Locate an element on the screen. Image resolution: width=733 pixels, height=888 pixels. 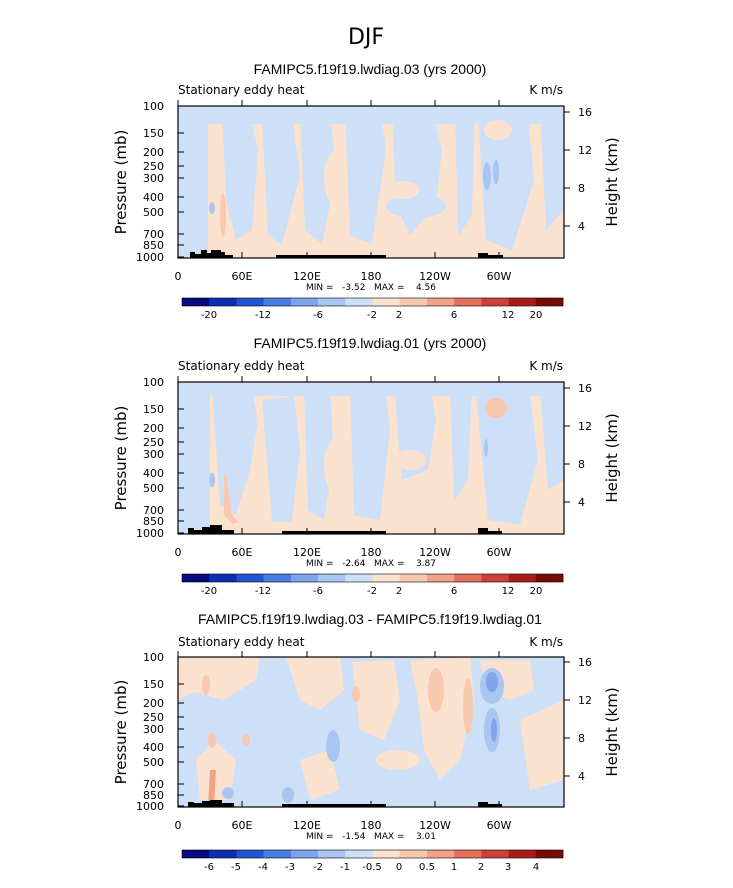
x-tick-label: 120E is located at coordinates (307, 276).